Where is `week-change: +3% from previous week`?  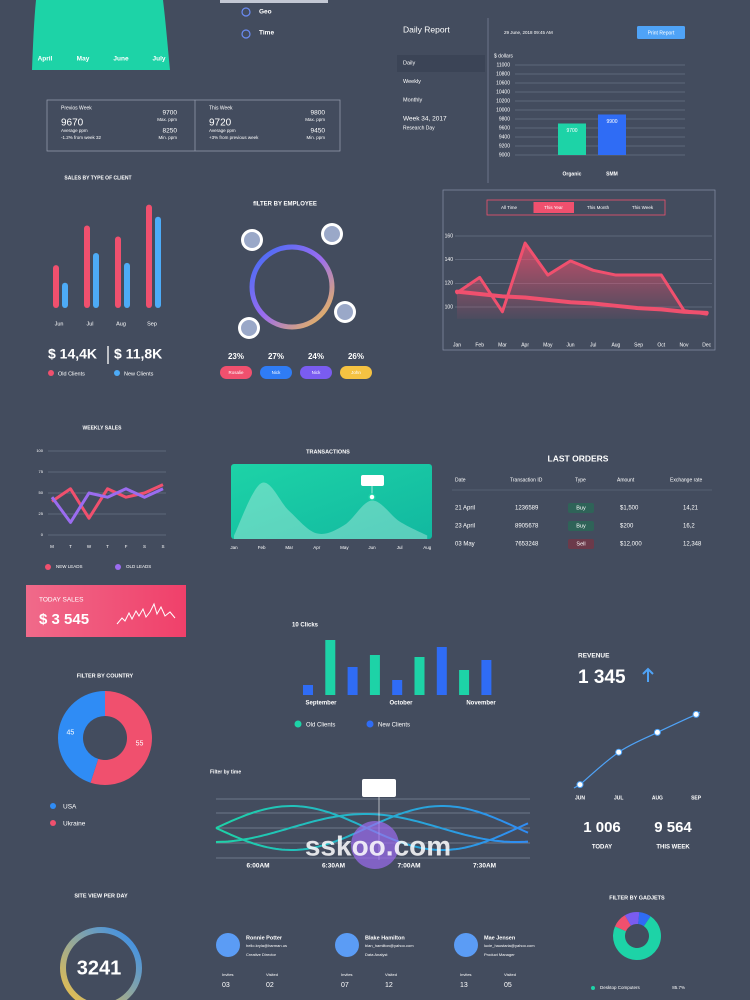 week-change: +3% from previous week is located at coordinates (234, 137).